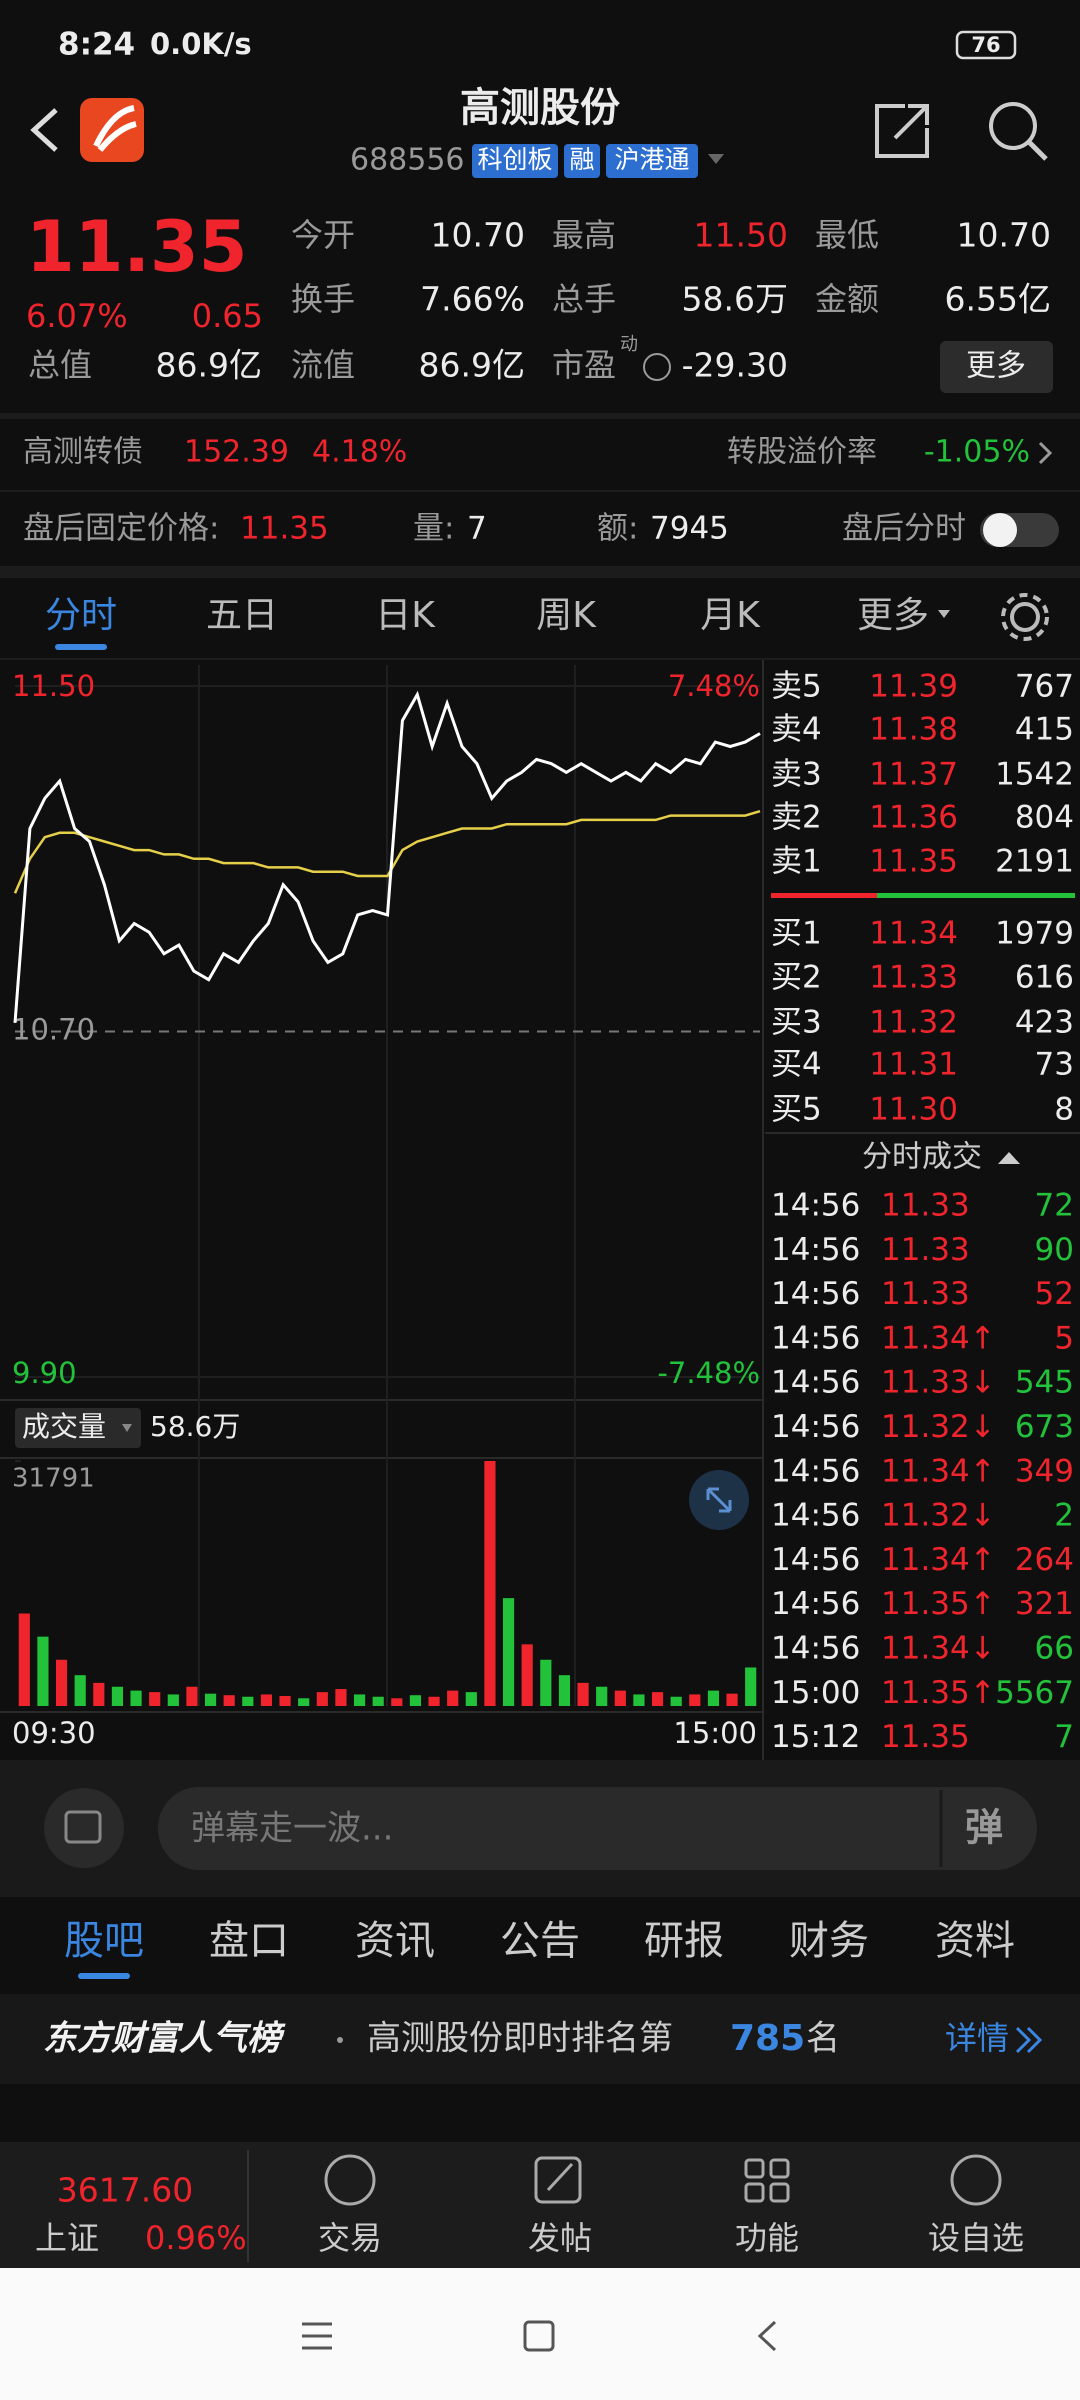 The height and width of the screenshot is (2400, 1080). What do you see at coordinates (708, 1373) in the screenshot?
I see `pct-label-bottom: -7.48%` at bounding box center [708, 1373].